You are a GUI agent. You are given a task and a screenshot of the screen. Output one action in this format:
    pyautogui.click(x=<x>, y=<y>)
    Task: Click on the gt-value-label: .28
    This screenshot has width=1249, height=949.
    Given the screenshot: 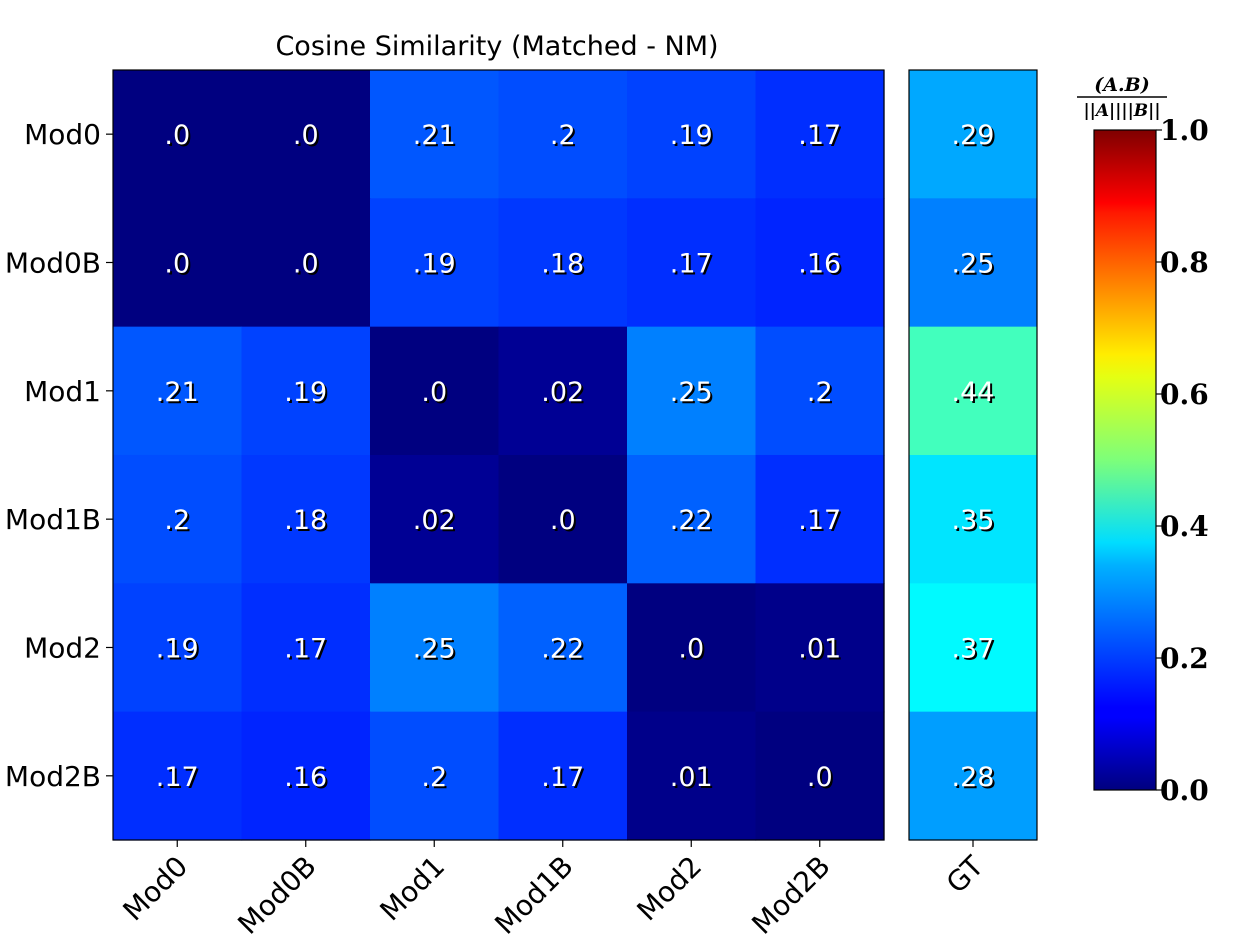 What is the action you would take?
    pyautogui.click(x=973, y=777)
    